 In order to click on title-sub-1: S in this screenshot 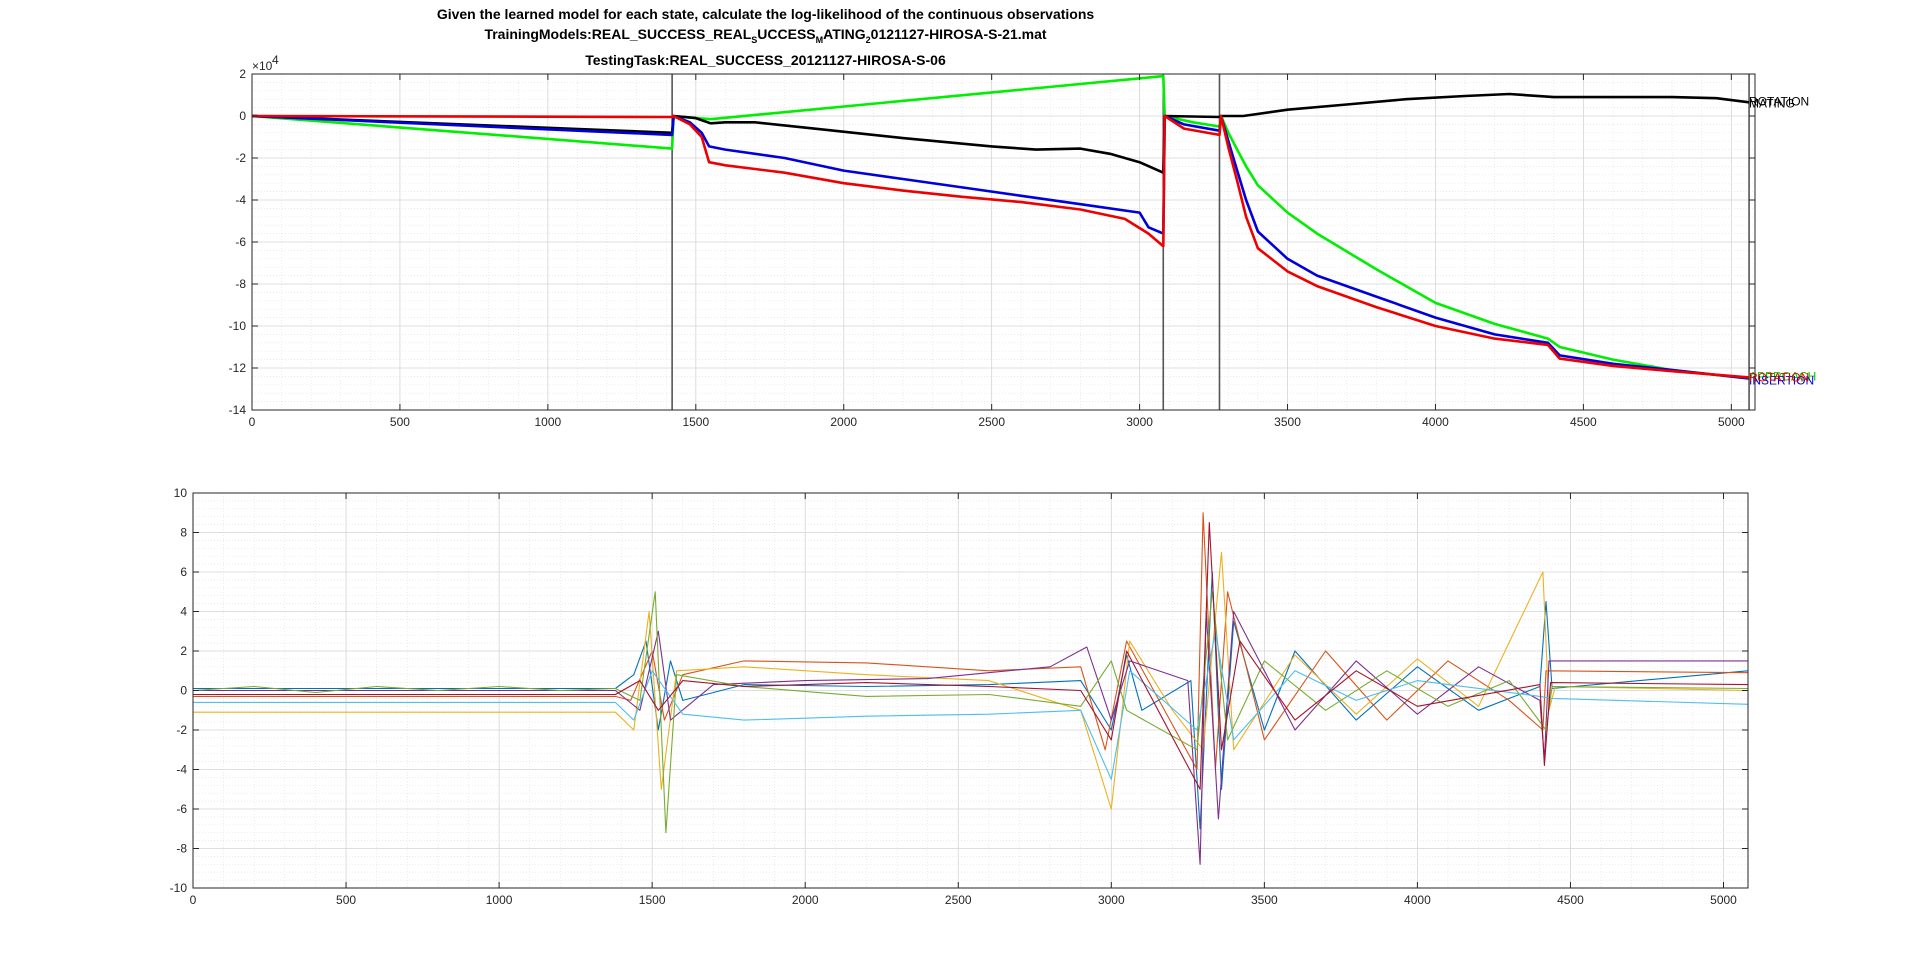, I will do `click(754, 39)`.